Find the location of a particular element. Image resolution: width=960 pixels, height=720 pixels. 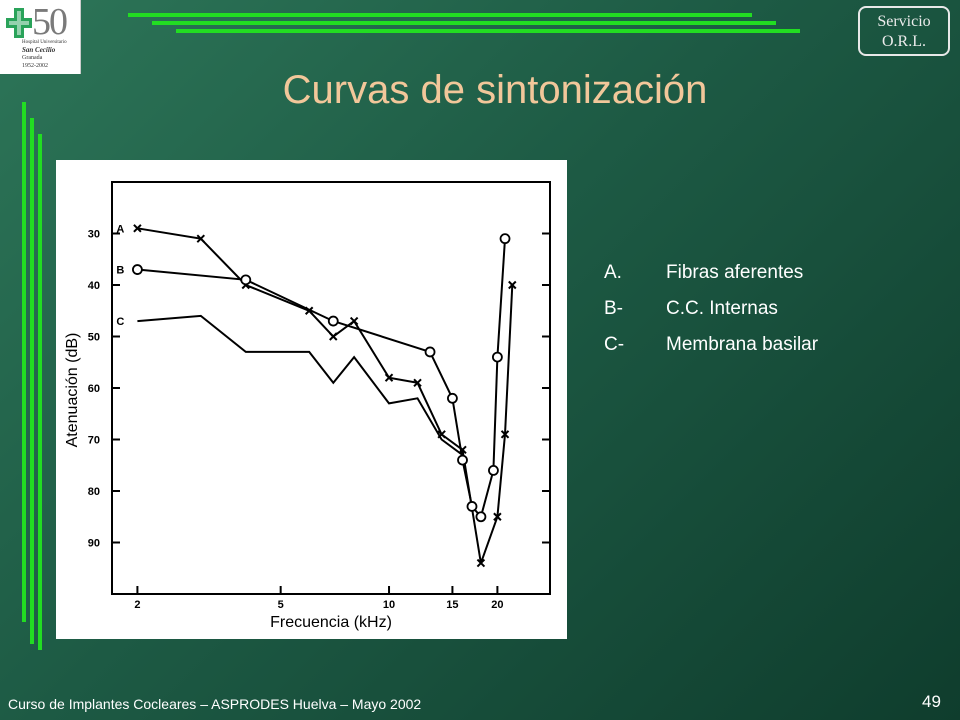

legend-item-b: B- C.C. Internas is located at coordinates (754, 316).